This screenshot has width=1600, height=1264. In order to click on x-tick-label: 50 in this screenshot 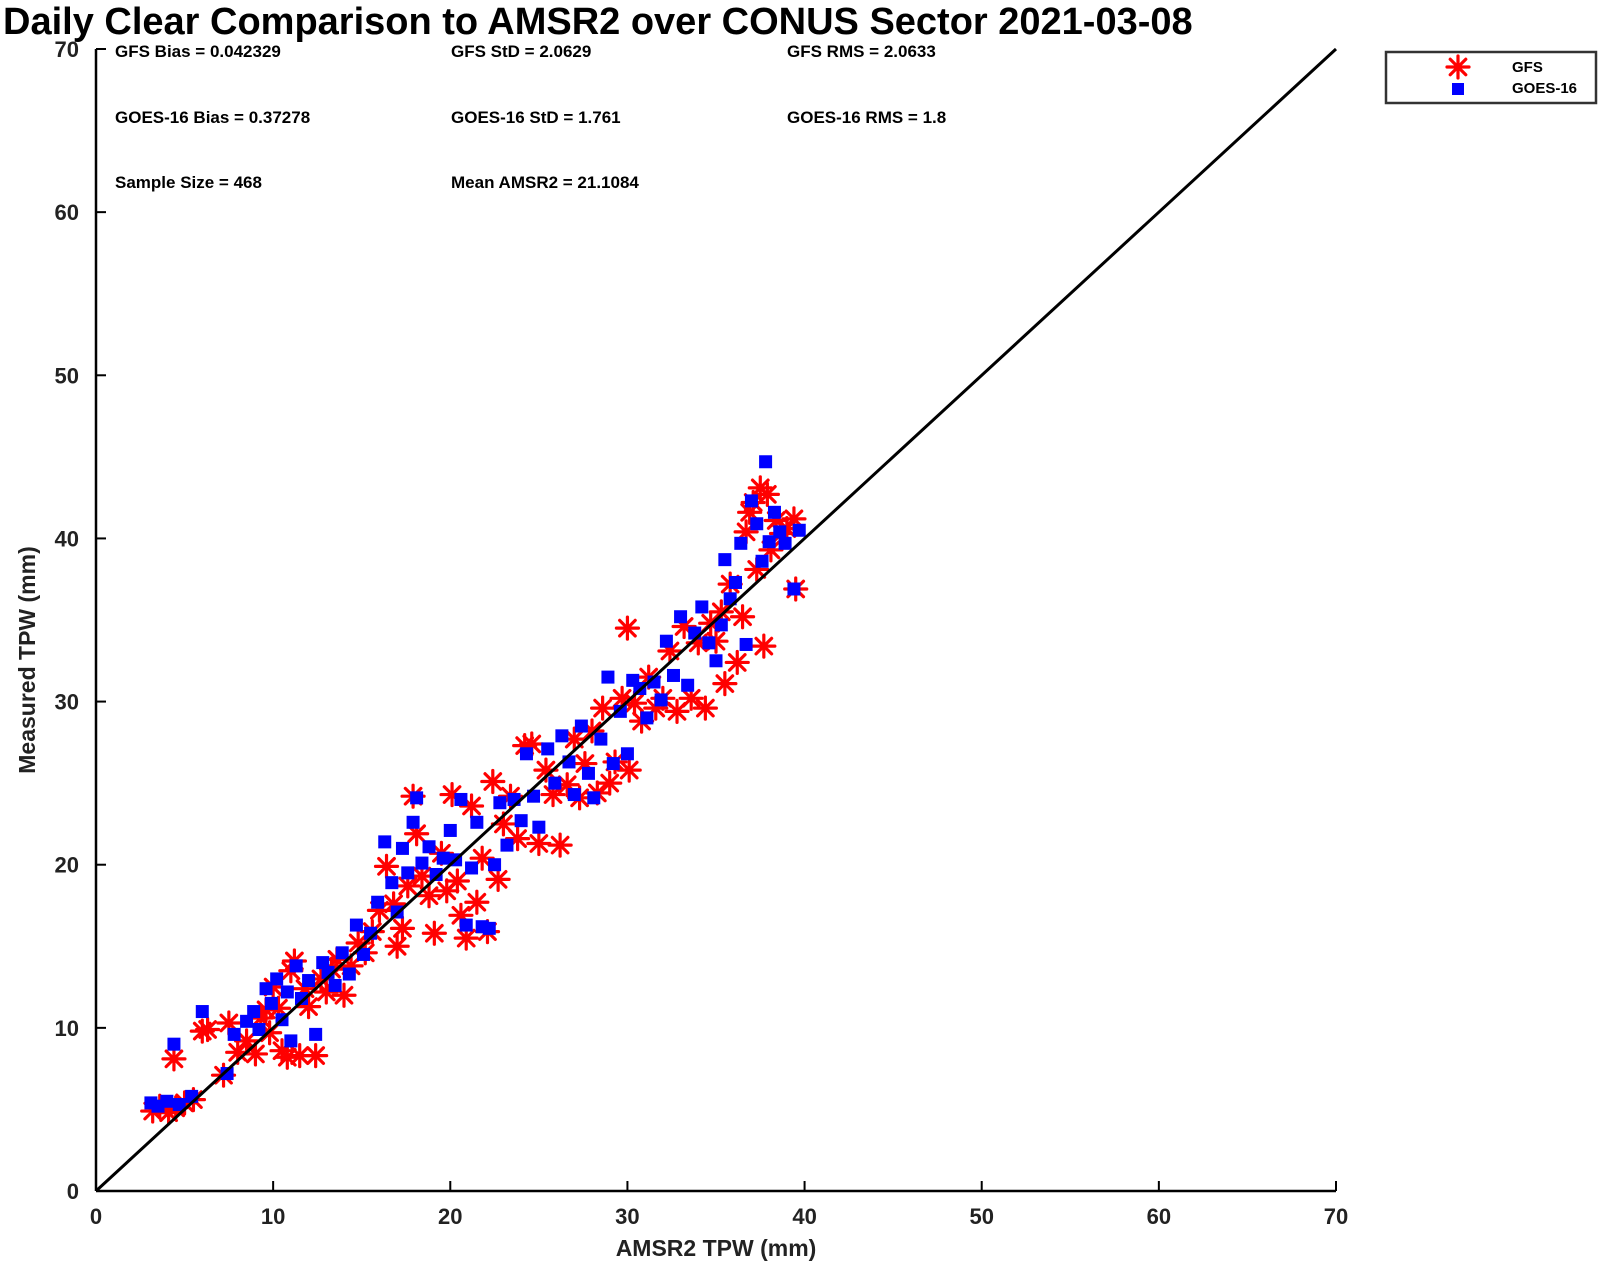, I will do `click(981, 1216)`.